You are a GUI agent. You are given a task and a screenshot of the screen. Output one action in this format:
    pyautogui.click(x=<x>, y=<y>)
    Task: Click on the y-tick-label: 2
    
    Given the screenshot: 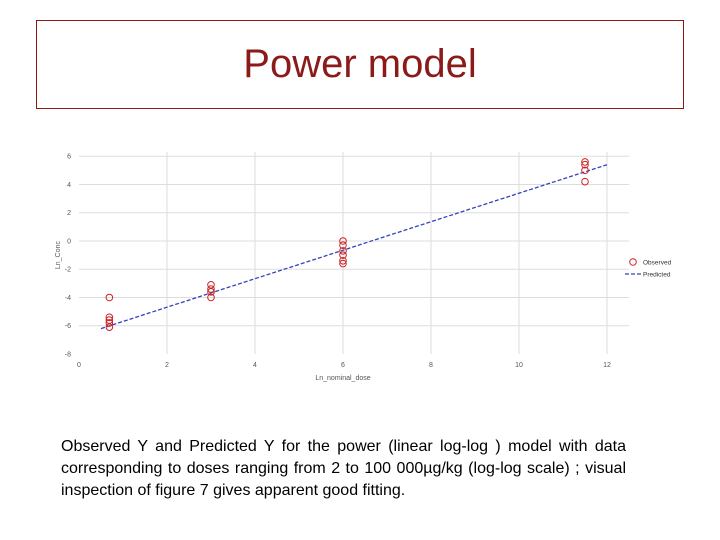 What is the action you would take?
    pyautogui.click(x=69, y=213)
    